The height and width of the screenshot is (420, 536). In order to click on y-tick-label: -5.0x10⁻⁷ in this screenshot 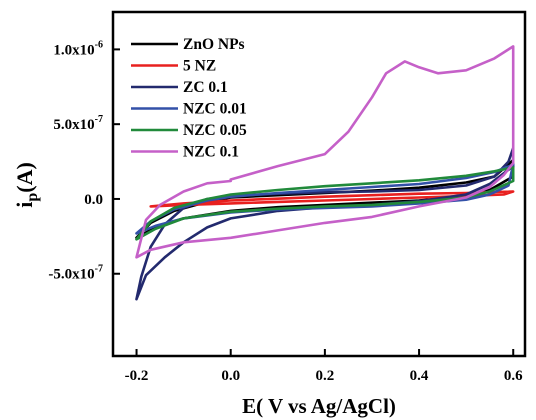, I will do `click(75, 273)`.